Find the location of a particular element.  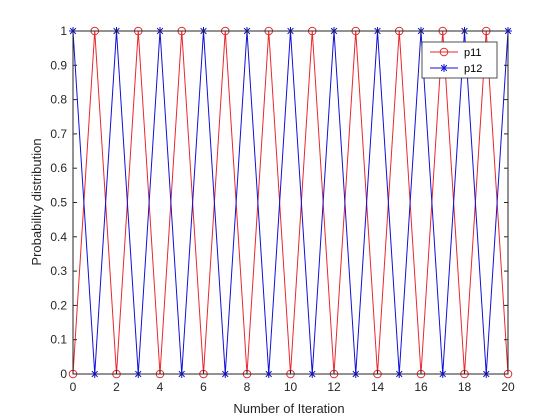

y-tick-label: 0.8 is located at coordinates (58, 100).